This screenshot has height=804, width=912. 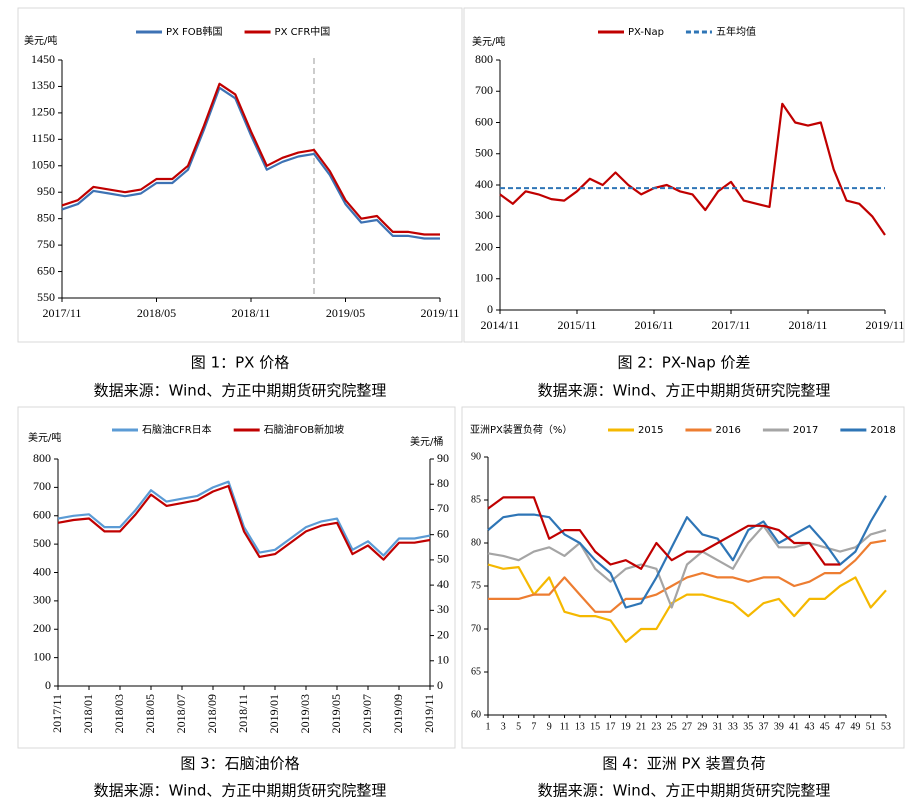 I want to click on y2-axis-label: 美元/桶, so click(x=426, y=441).